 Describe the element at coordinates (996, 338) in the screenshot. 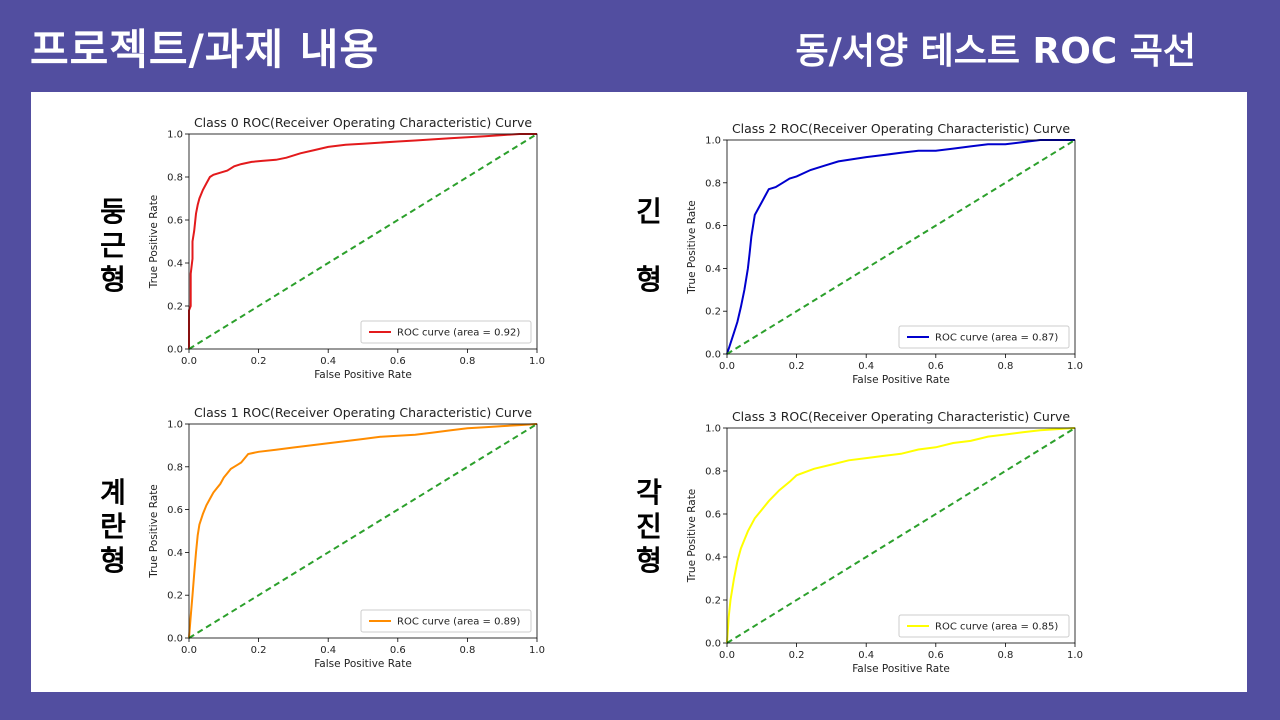

I see `legend-label: ROC curve (area = 0.87)` at that location.